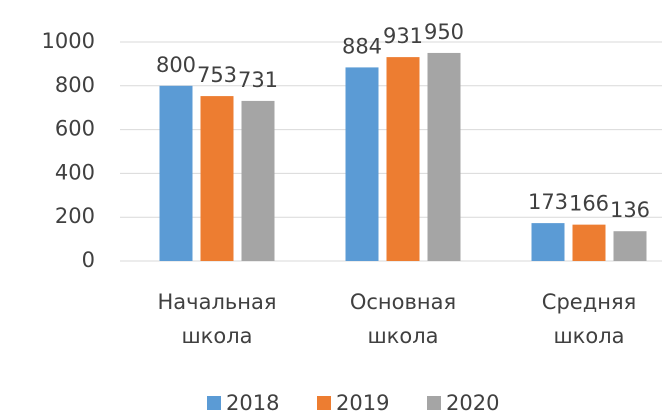 This screenshot has width=662, height=413. Describe the element at coordinates (75, 129) in the screenshot. I see `y-tick-label: 600` at that location.